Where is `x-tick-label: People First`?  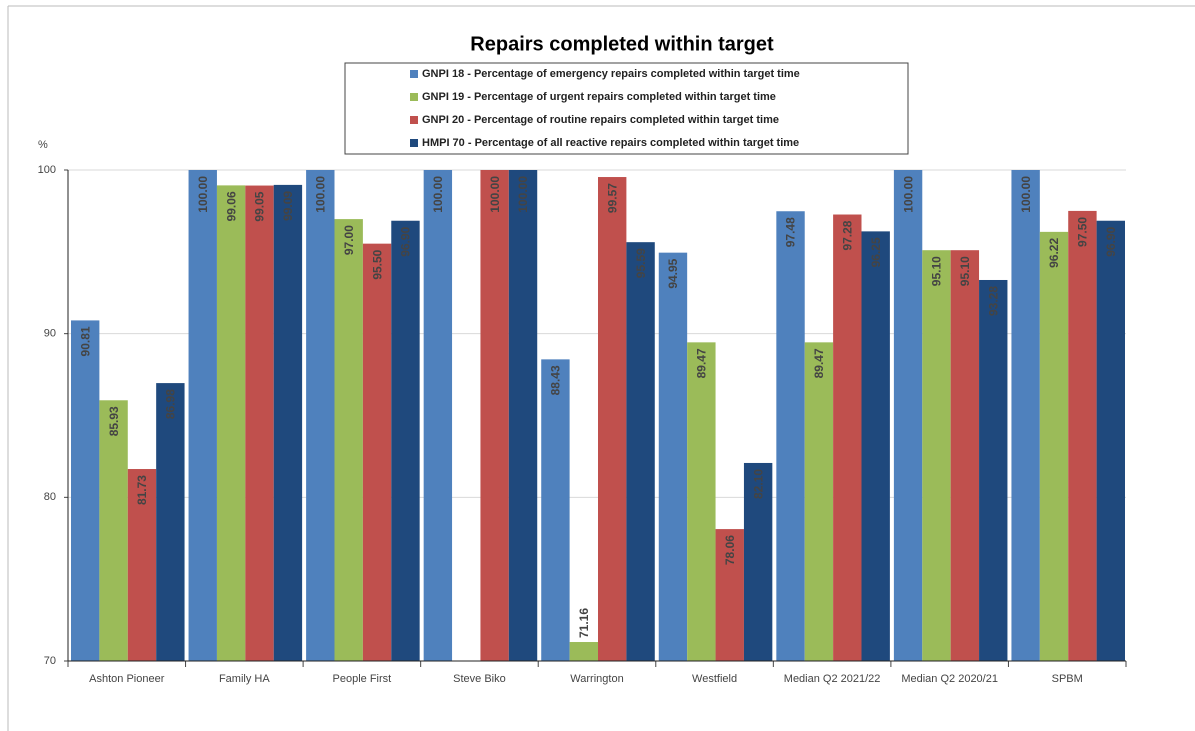
x-tick-label: People First is located at coordinates (362, 679).